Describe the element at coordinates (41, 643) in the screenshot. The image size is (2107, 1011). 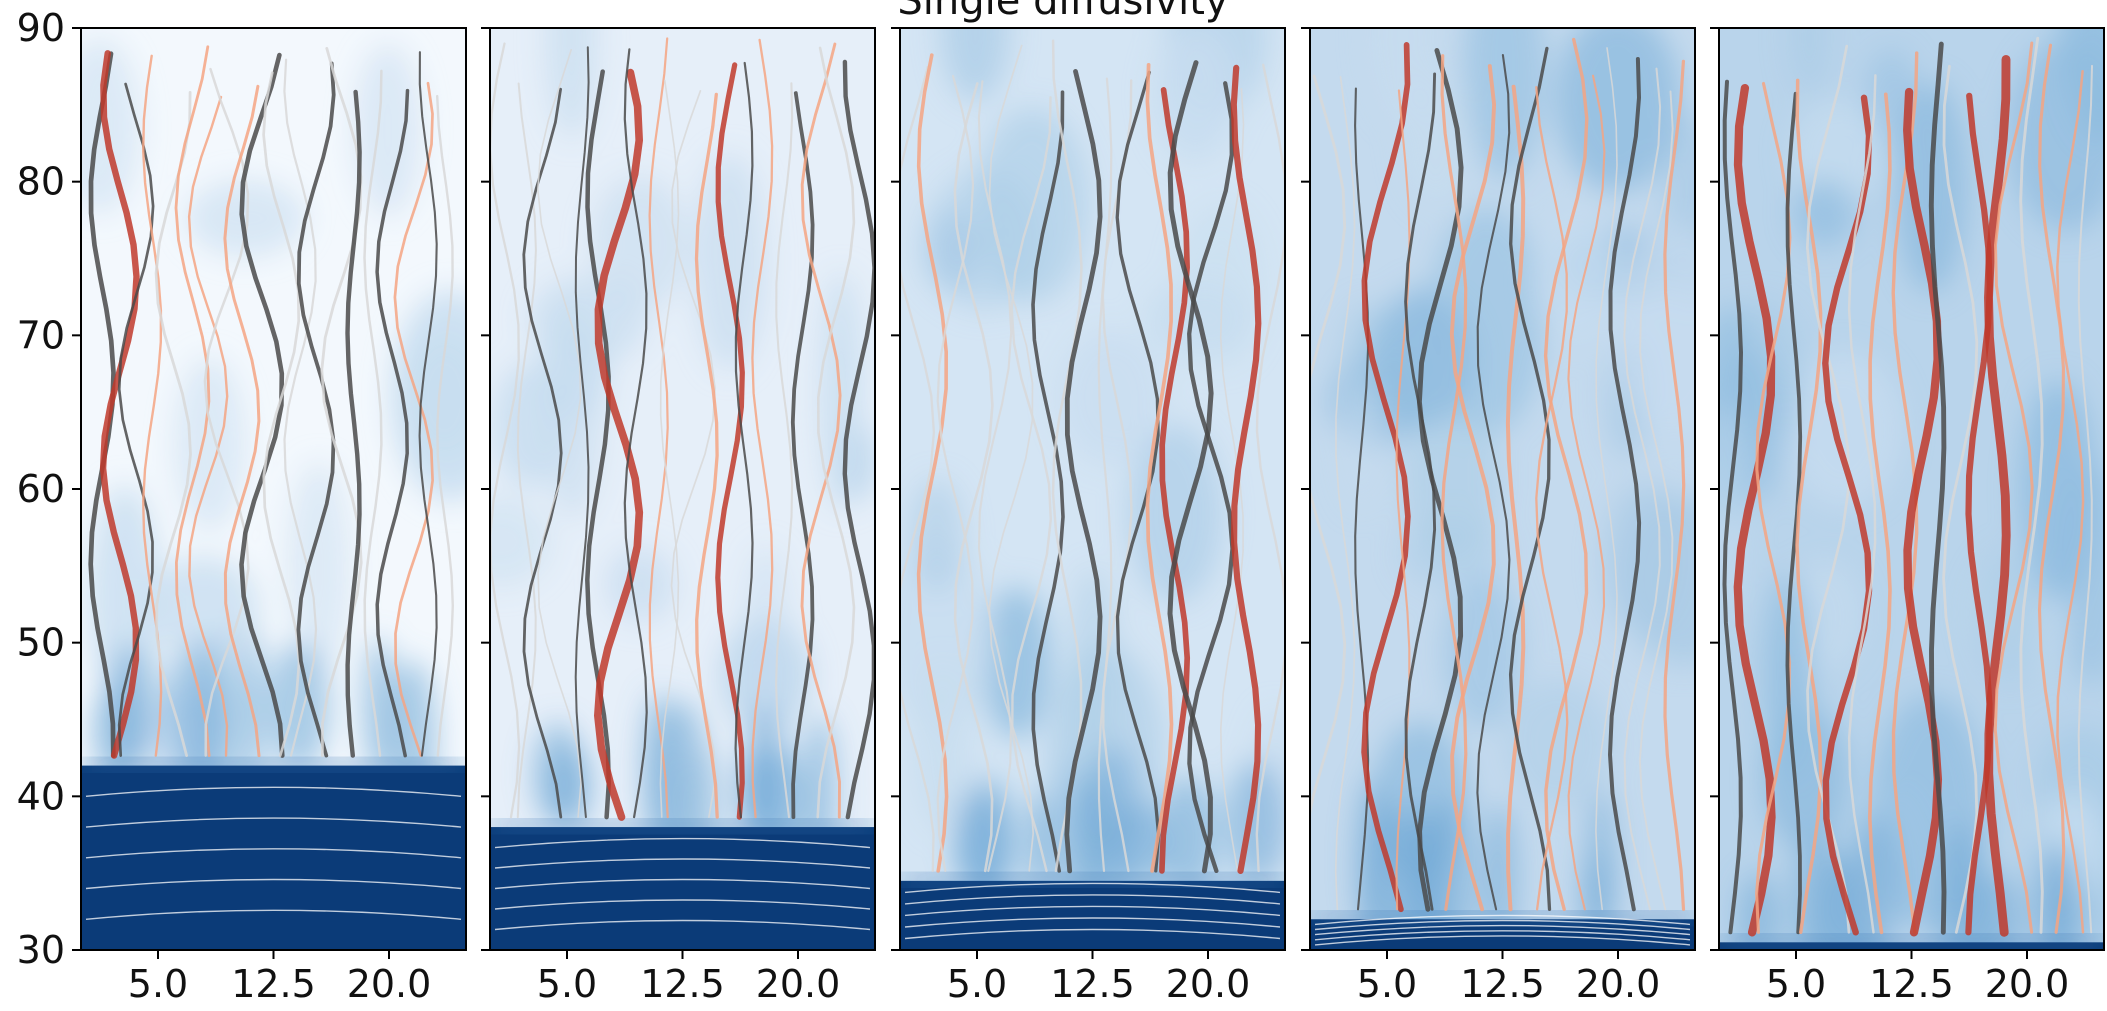
I see `y-tick-label: 50` at that location.